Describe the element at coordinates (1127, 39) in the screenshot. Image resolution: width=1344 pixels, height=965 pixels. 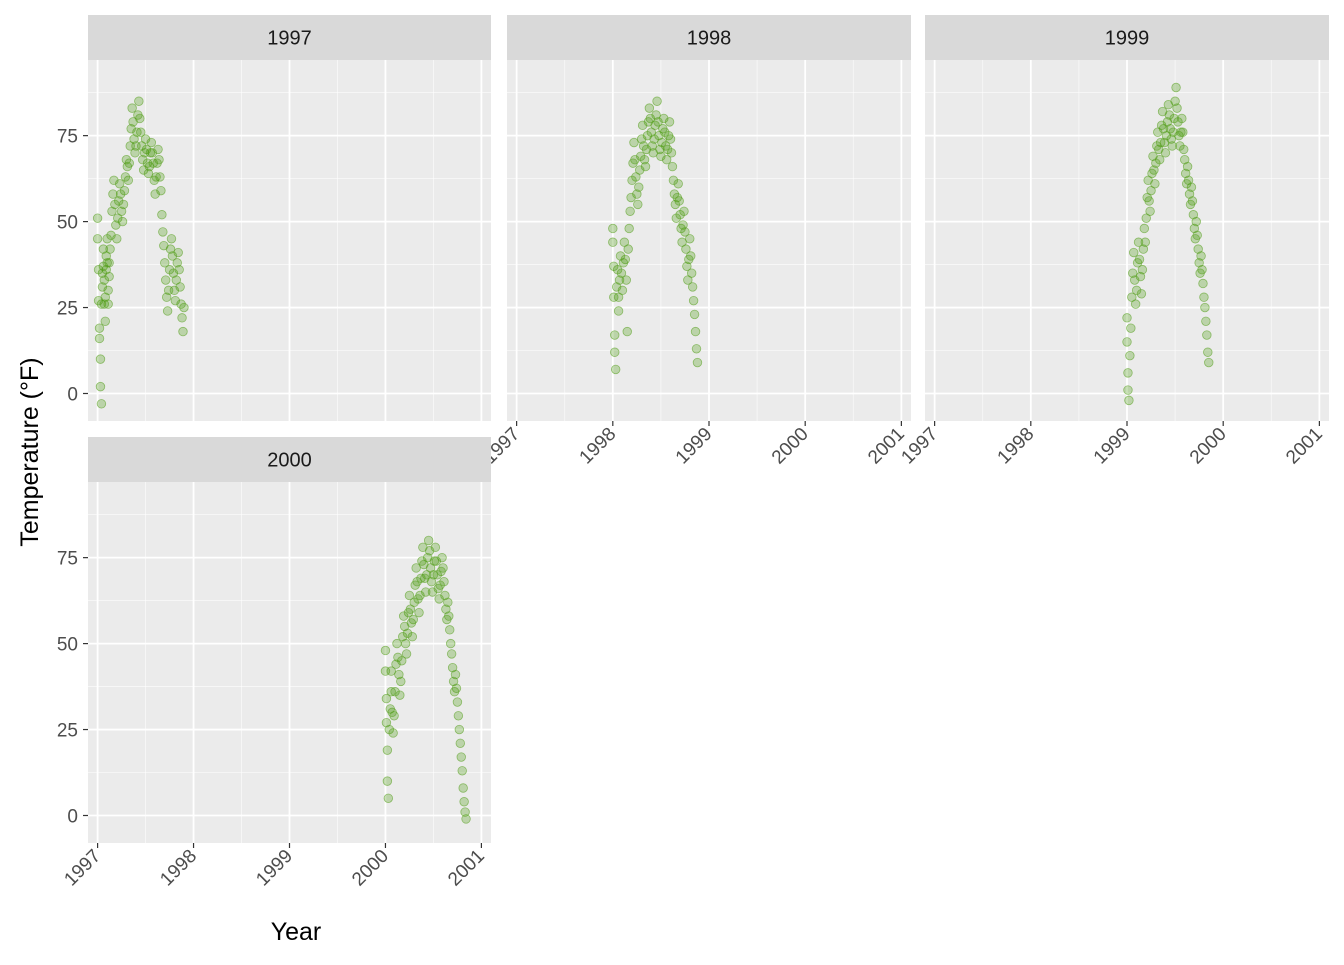
I see `facet-strip-label: 1999` at that location.